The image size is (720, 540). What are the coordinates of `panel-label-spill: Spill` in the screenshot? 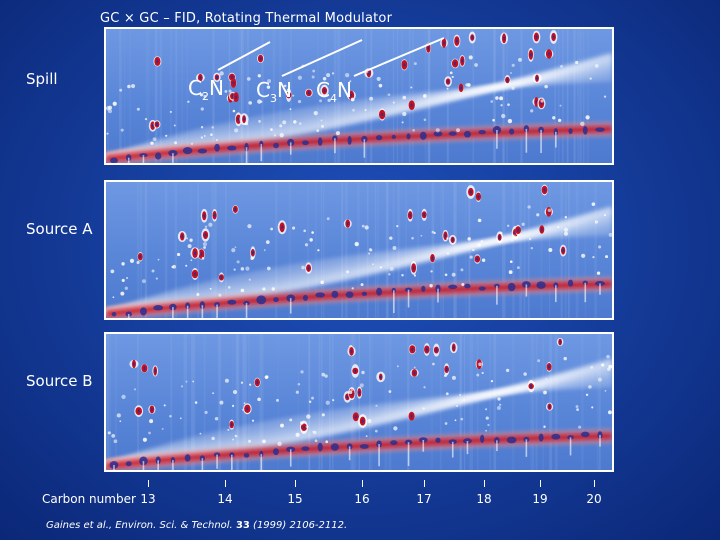 It's located at (42, 79).